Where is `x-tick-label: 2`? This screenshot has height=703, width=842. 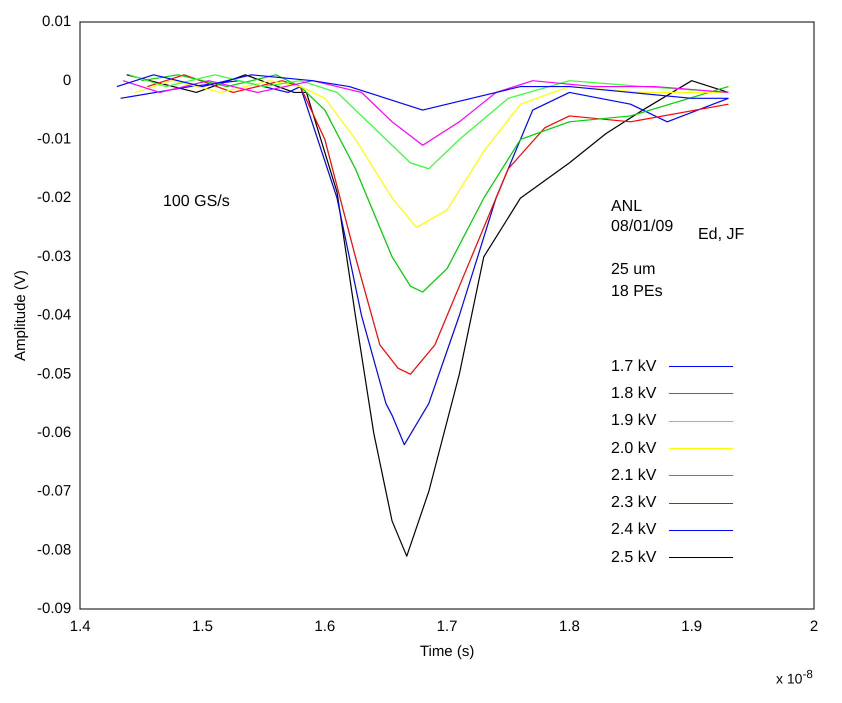
x-tick-label: 2 is located at coordinates (814, 627).